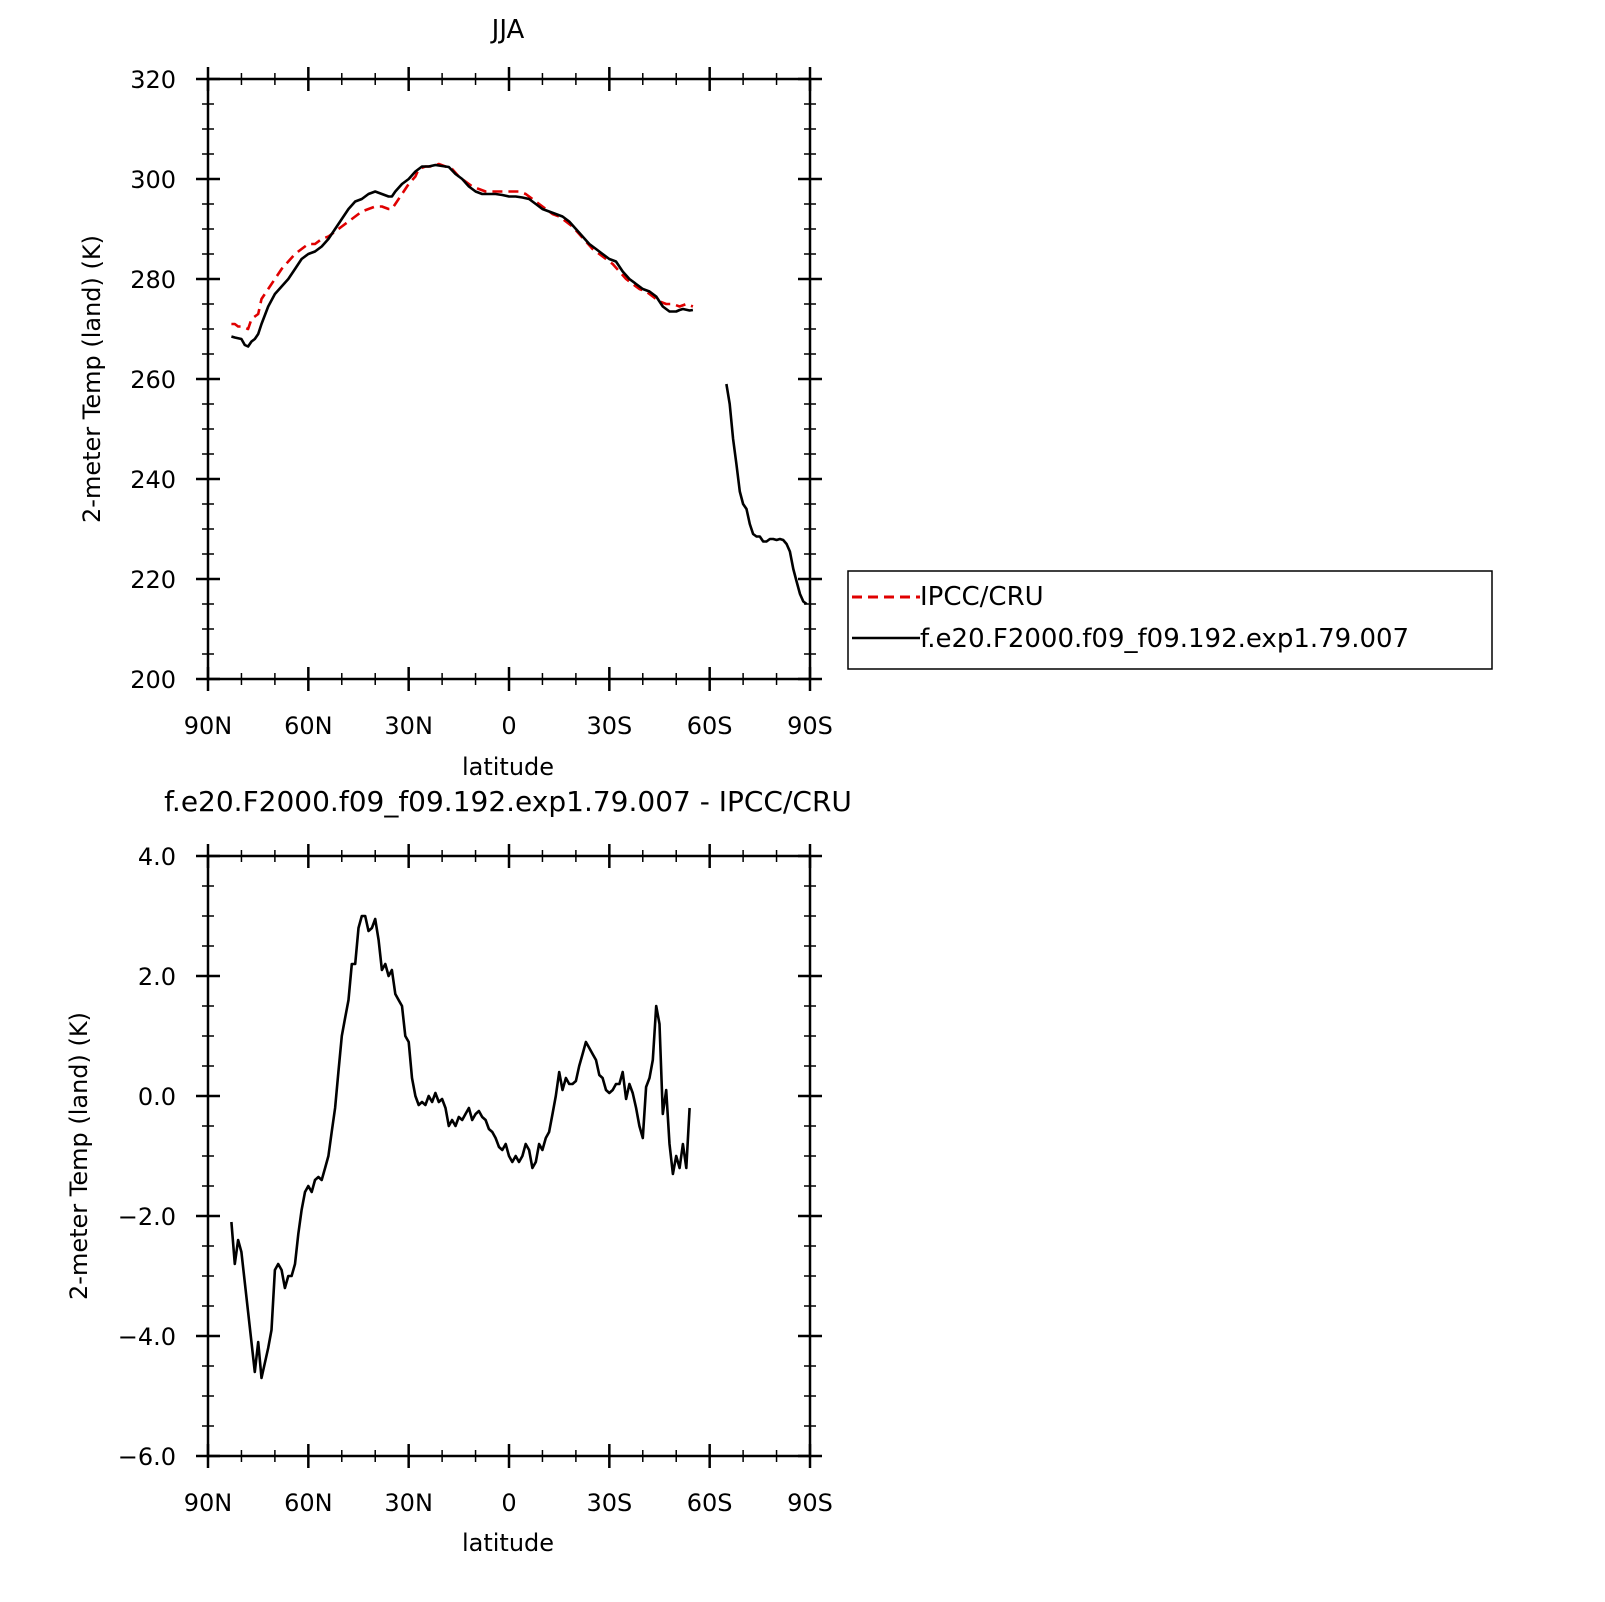  What do you see at coordinates (147, 1217) in the screenshot?
I see `y-tick-label: −2.0` at bounding box center [147, 1217].